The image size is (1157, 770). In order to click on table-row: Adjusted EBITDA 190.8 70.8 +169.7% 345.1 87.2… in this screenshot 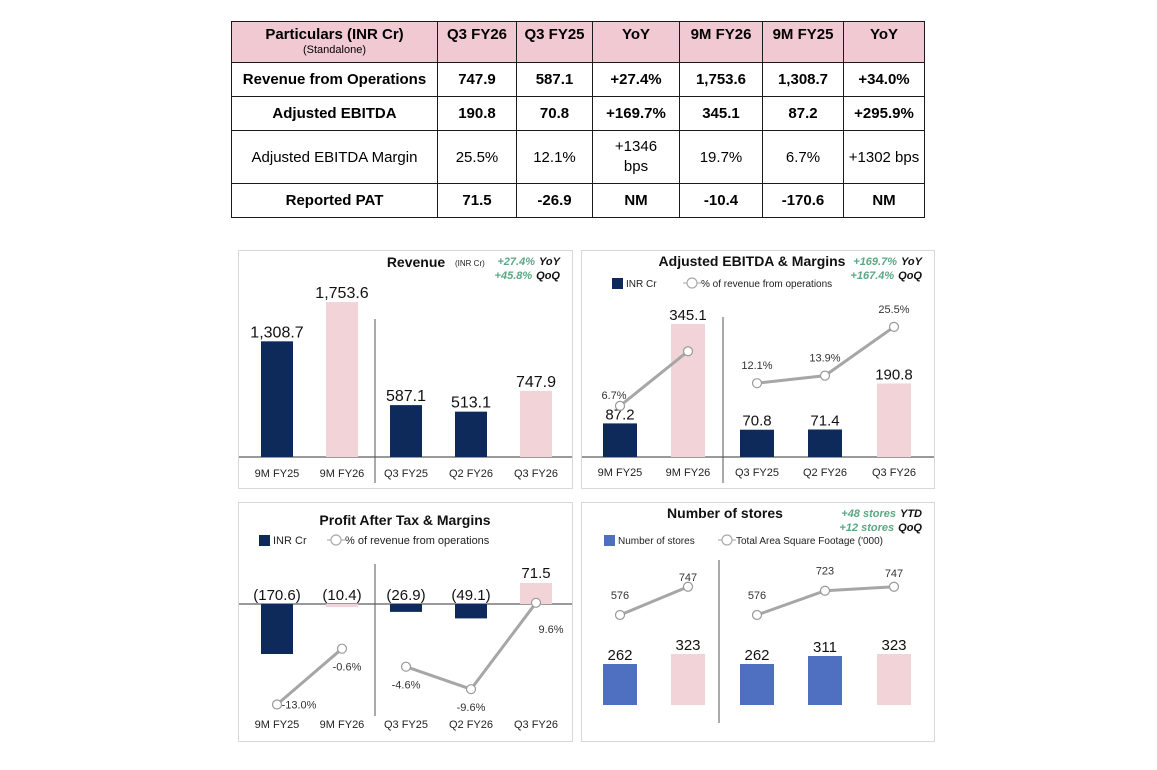, I will do `click(578, 113)`.